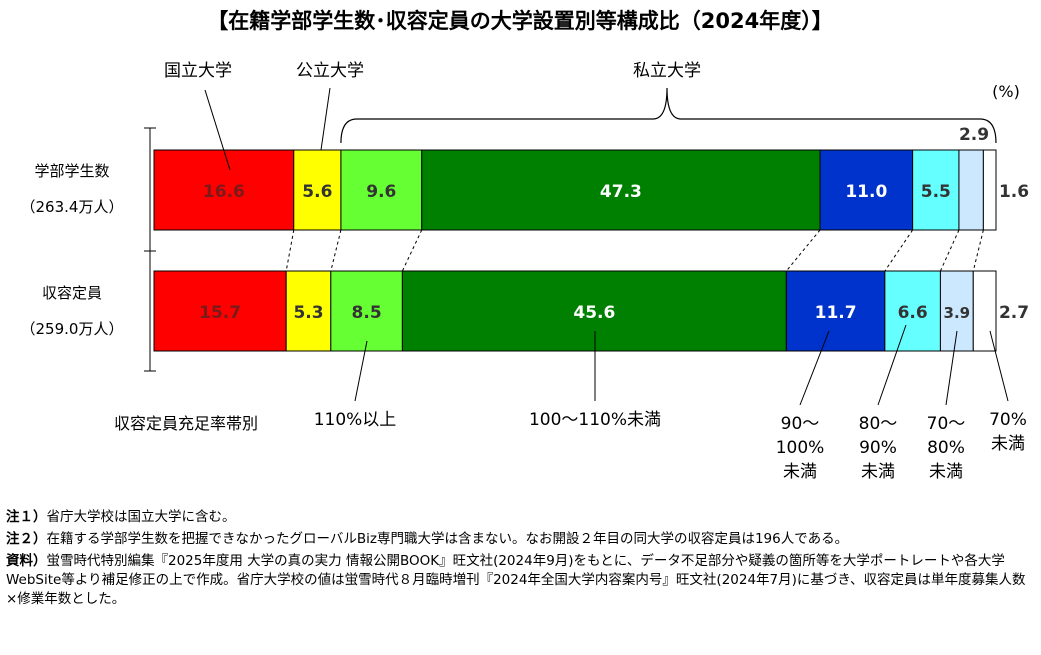 The image size is (1041, 655). I want to click on row-sublabel-capacity: （259.0万人）, so click(72, 329).